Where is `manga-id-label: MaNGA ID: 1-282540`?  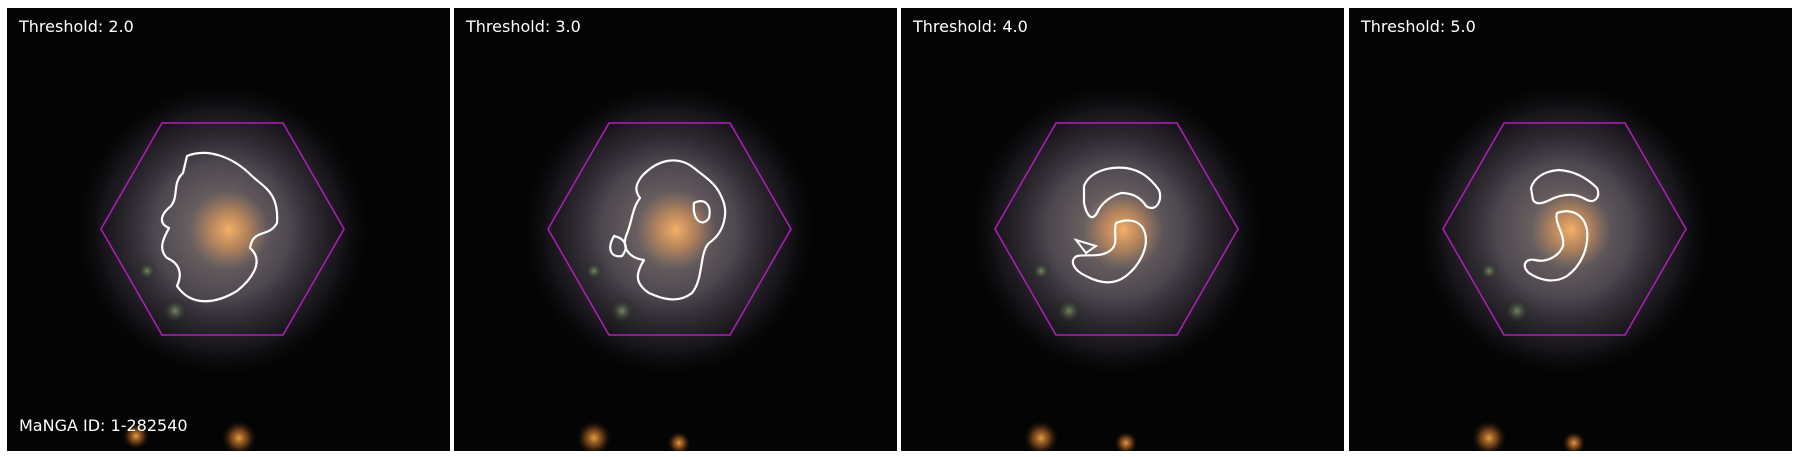 manga-id-label: MaNGA ID: 1-282540 is located at coordinates (103, 425).